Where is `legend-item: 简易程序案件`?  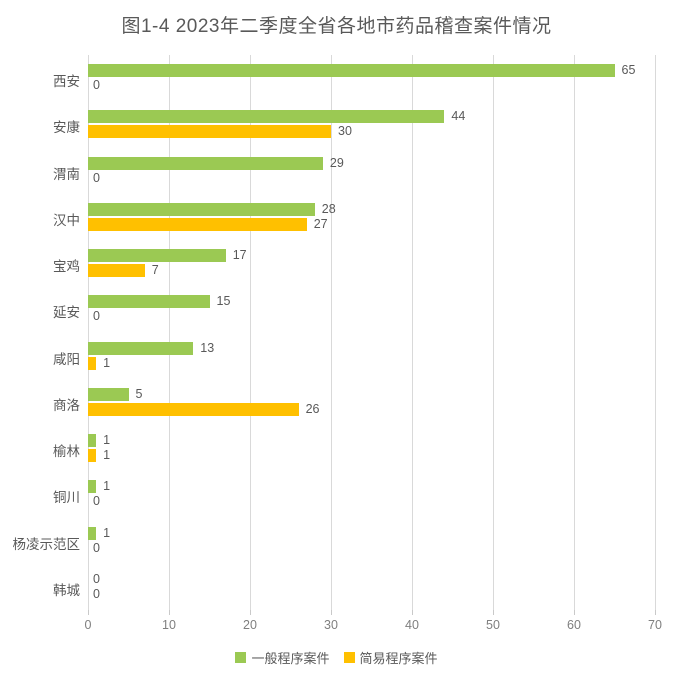
legend-item: 简易程序案件 is located at coordinates (390, 657).